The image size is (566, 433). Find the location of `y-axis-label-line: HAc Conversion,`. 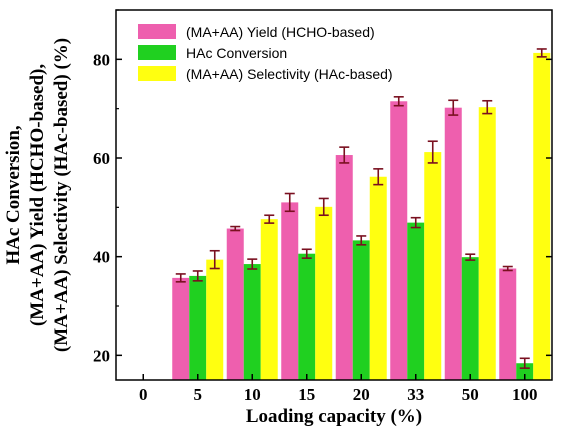

y-axis-label-line: HAc Conversion, is located at coordinates (13, 195).